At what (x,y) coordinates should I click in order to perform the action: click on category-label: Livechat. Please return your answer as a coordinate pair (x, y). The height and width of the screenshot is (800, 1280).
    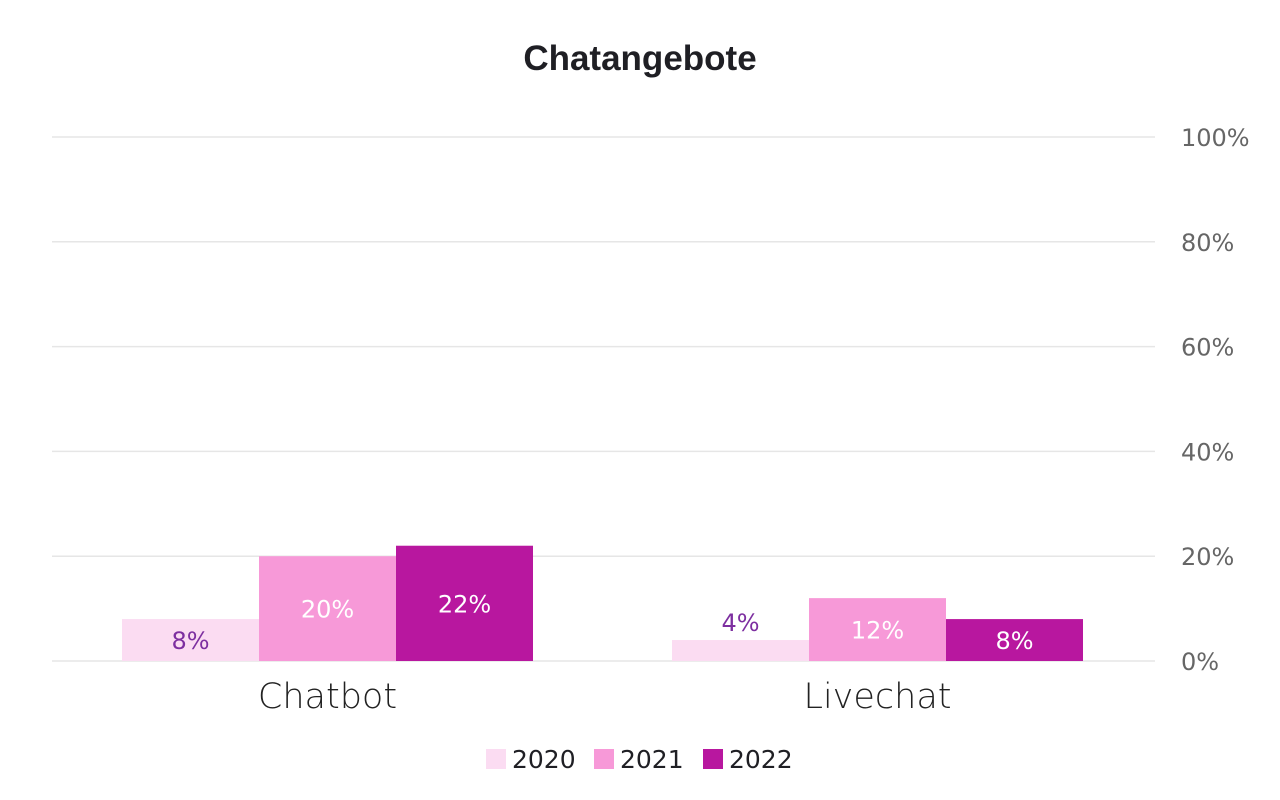
    Looking at the image, I should click on (877, 697).